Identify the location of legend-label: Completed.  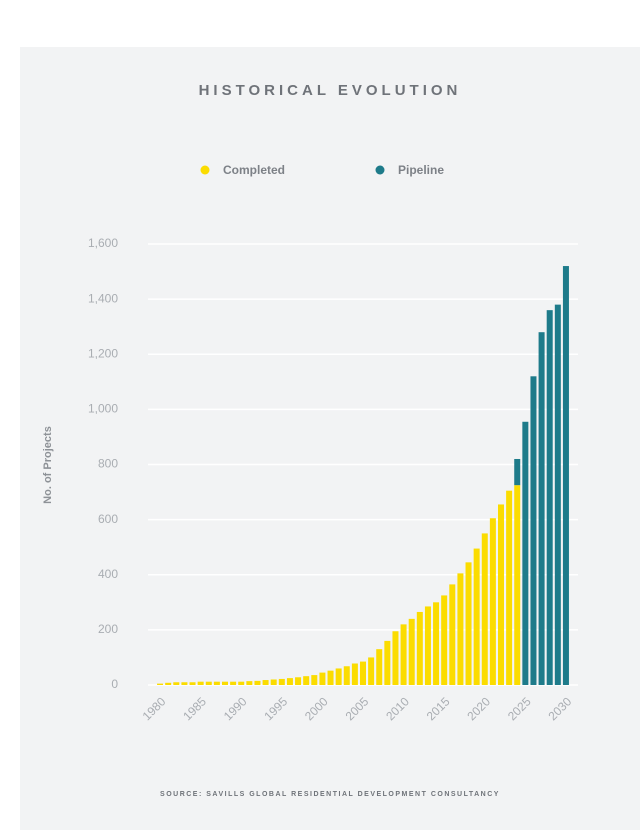
(254, 170).